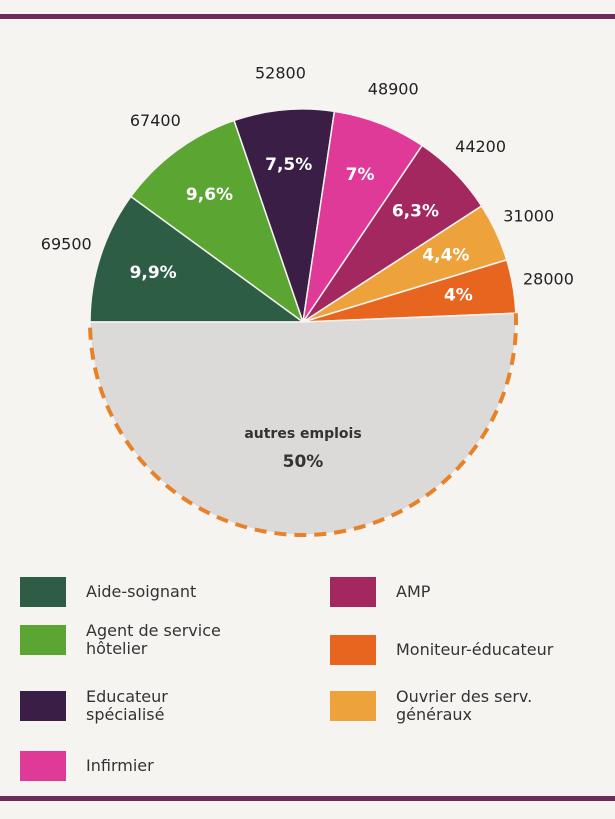 This screenshot has width=615, height=819. What do you see at coordinates (168, 766) in the screenshot?
I see `legend-item: Infirmier` at bounding box center [168, 766].